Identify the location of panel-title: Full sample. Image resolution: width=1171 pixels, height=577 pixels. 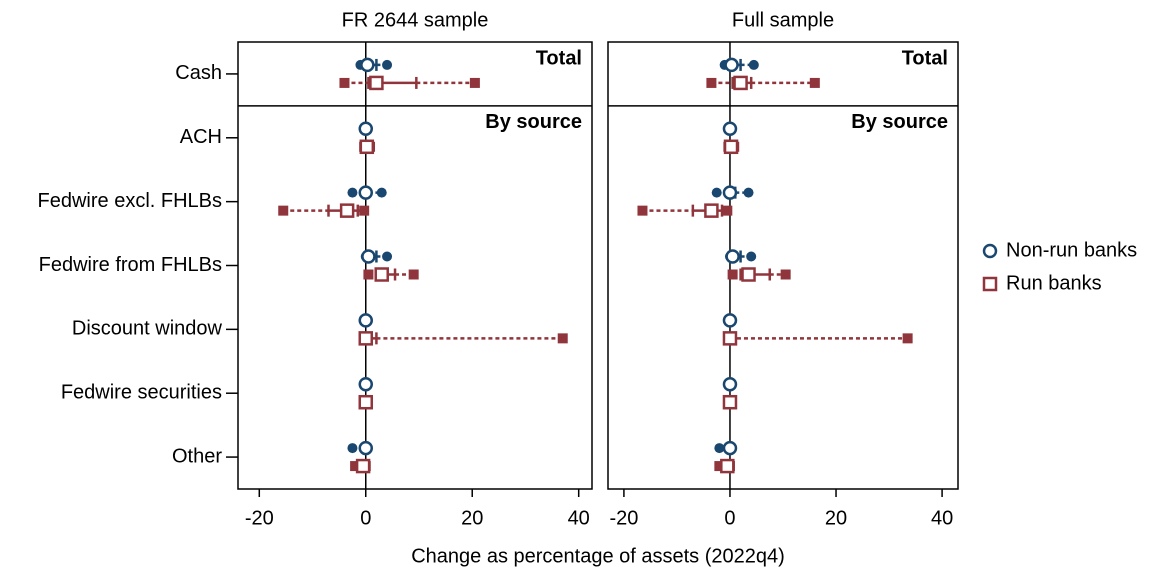
(783, 20).